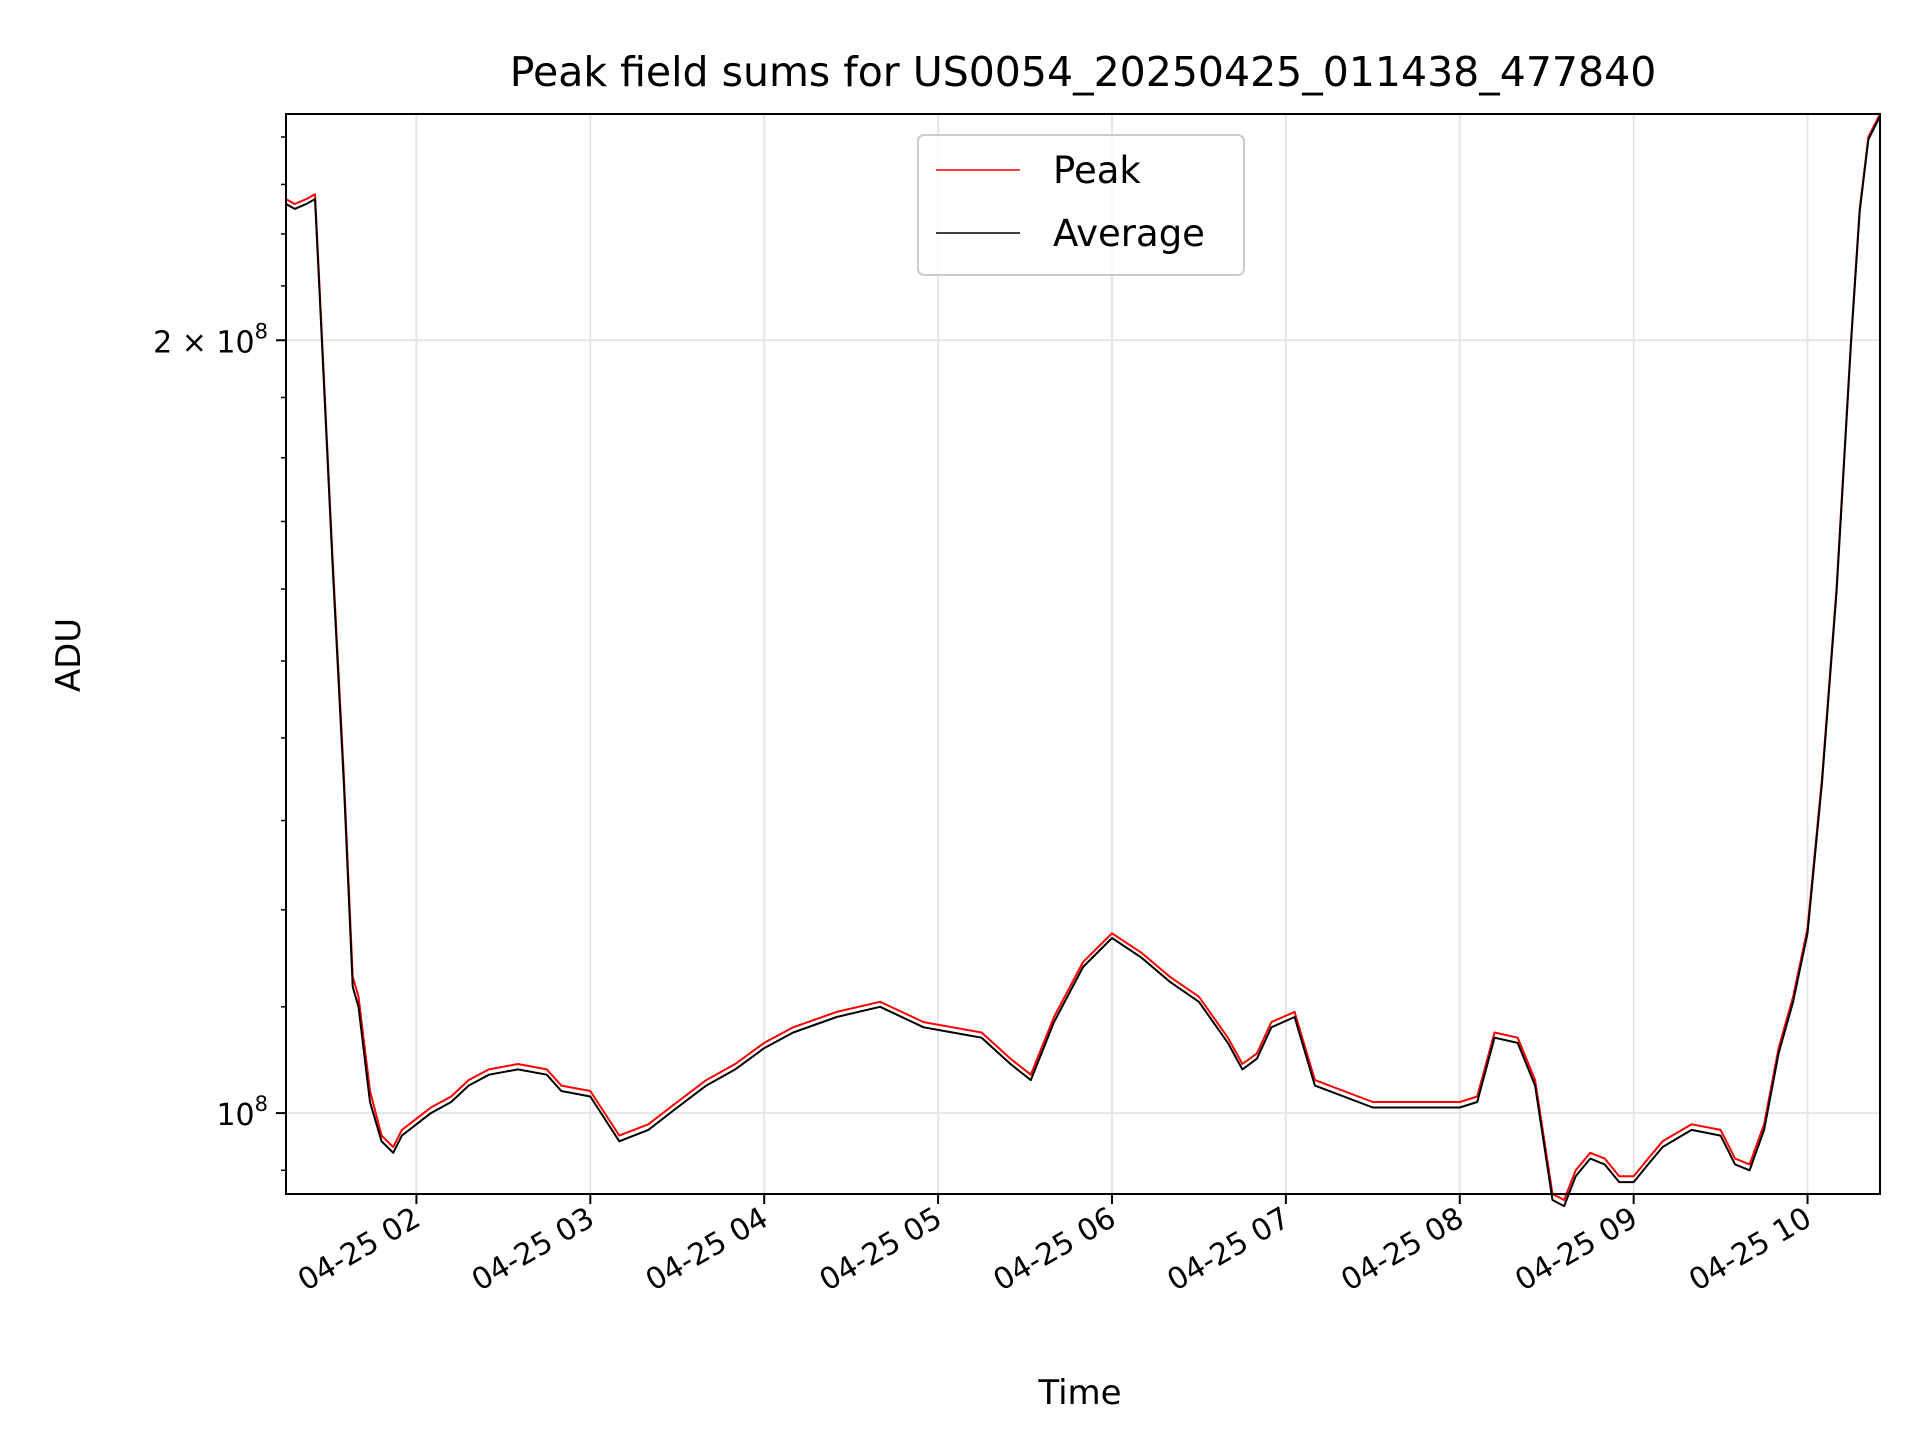 Image resolution: width=1920 pixels, height=1440 pixels. I want to click on legend-label-average: Average, so click(1129, 233).